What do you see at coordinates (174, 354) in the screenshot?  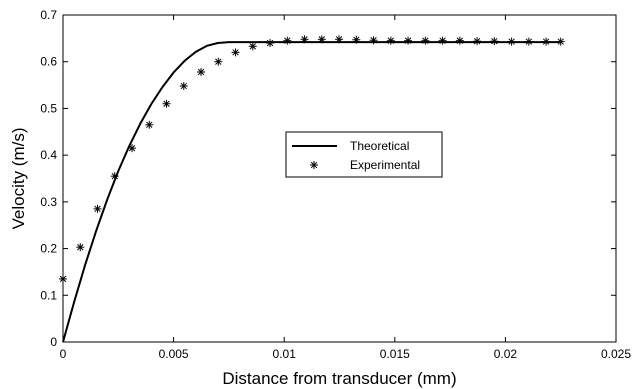 I see `x-tick-label: 0.005` at bounding box center [174, 354].